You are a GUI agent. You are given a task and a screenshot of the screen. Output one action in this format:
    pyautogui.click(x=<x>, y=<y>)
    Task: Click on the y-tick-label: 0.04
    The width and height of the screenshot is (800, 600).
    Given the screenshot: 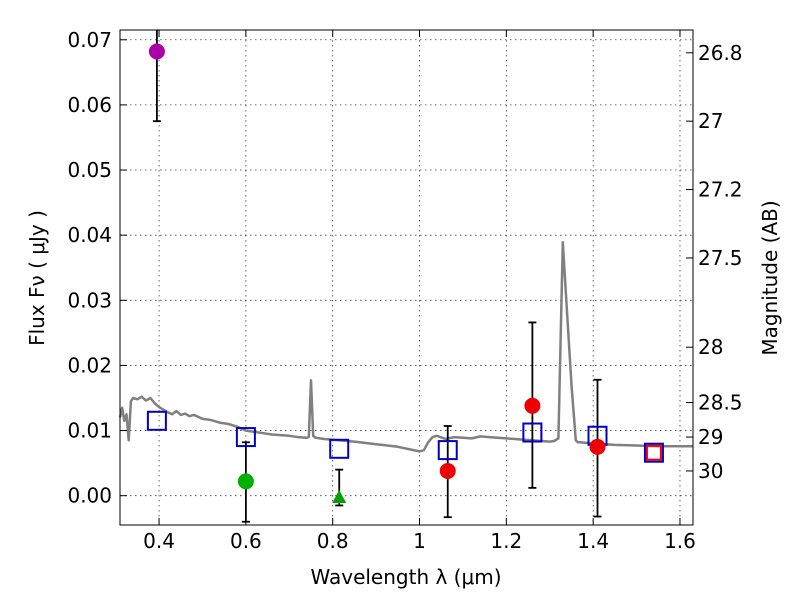 What is the action you would take?
    pyautogui.click(x=89, y=235)
    